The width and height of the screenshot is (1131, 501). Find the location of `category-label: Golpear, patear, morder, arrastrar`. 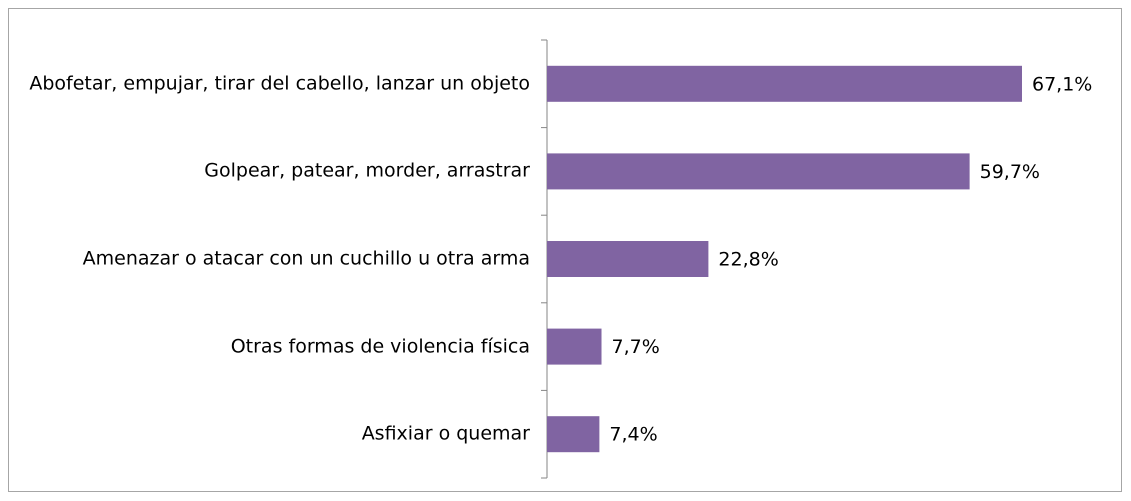

category-label: Golpear, patear, morder, arrastrar is located at coordinates (367, 170).